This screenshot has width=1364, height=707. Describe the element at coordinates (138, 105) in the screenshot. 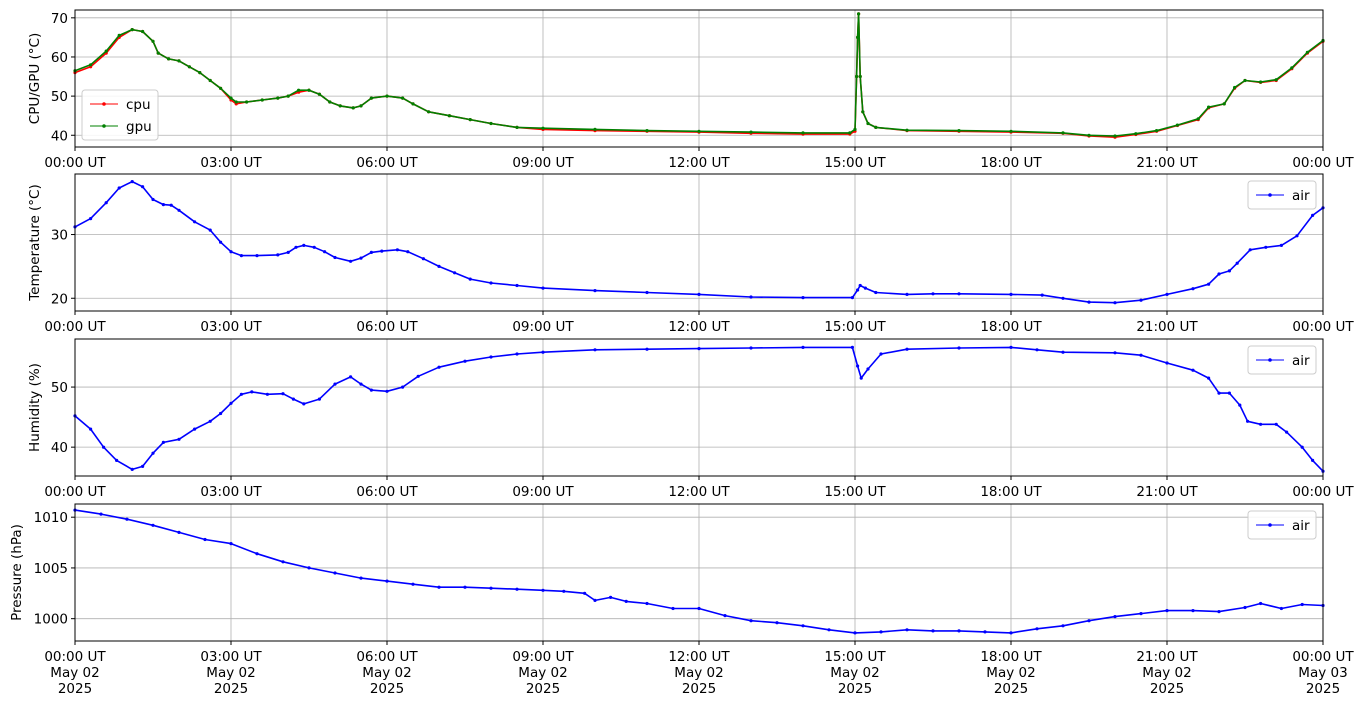

I see `legend-label: cpu` at that location.